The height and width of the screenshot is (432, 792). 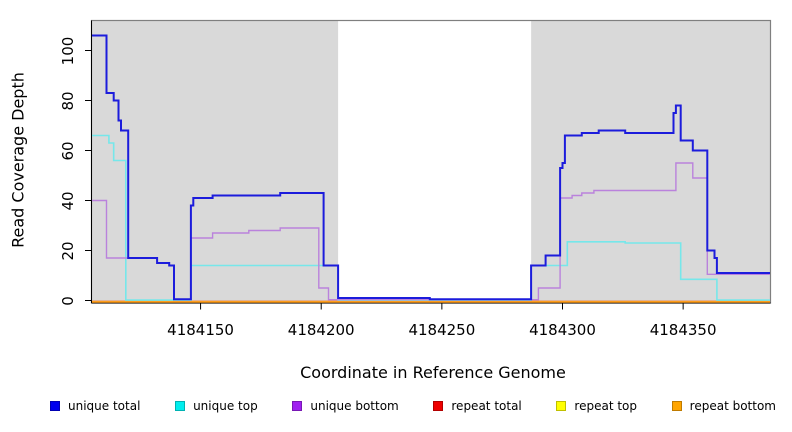 What do you see at coordinates (18, 160) in the screenshot?
I see `y-axis-title: Read Coverage Depth` at bounding box center [18, 160].